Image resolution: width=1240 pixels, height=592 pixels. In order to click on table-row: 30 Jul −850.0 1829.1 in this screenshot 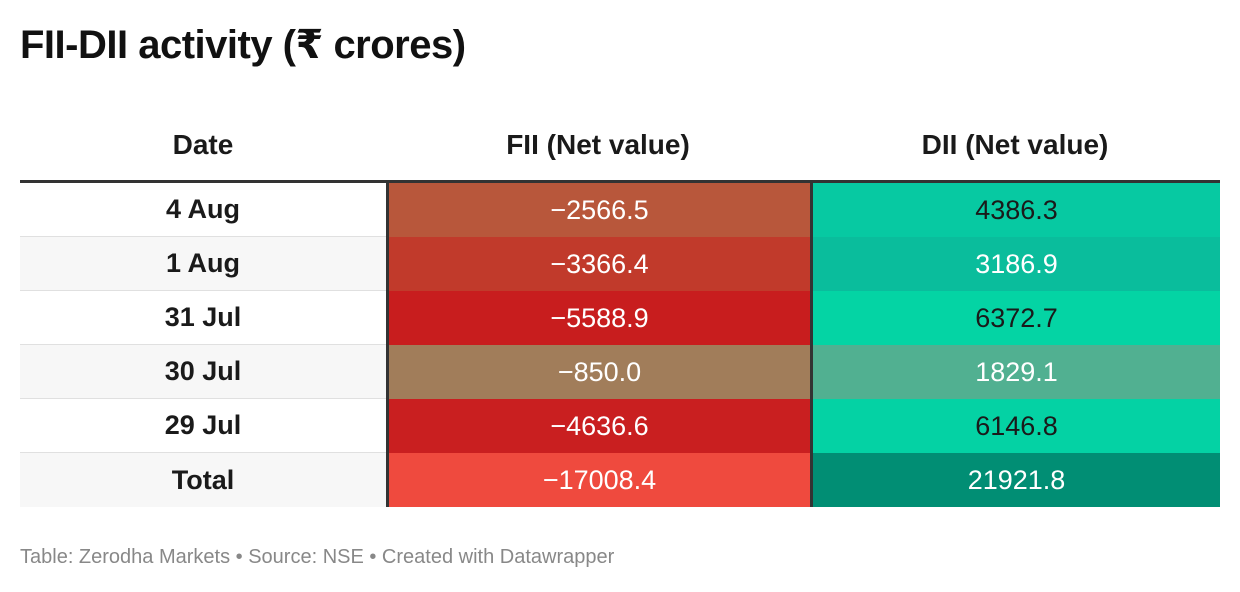, I will do `click(620, 372)`.